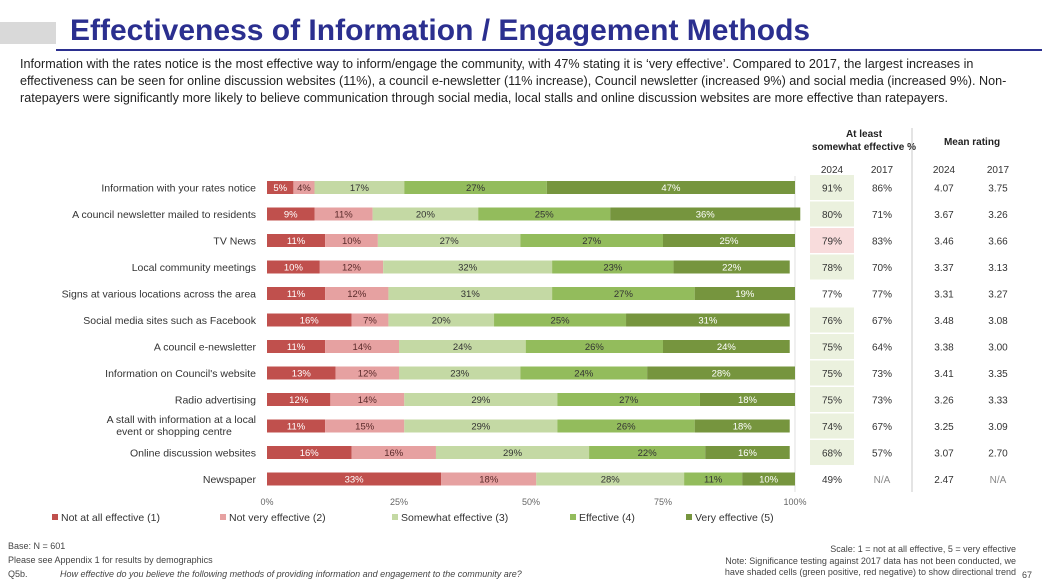  Describe the element at coordinates (882, 401) in the screenshot. I see `table-value: 73%` at that location.